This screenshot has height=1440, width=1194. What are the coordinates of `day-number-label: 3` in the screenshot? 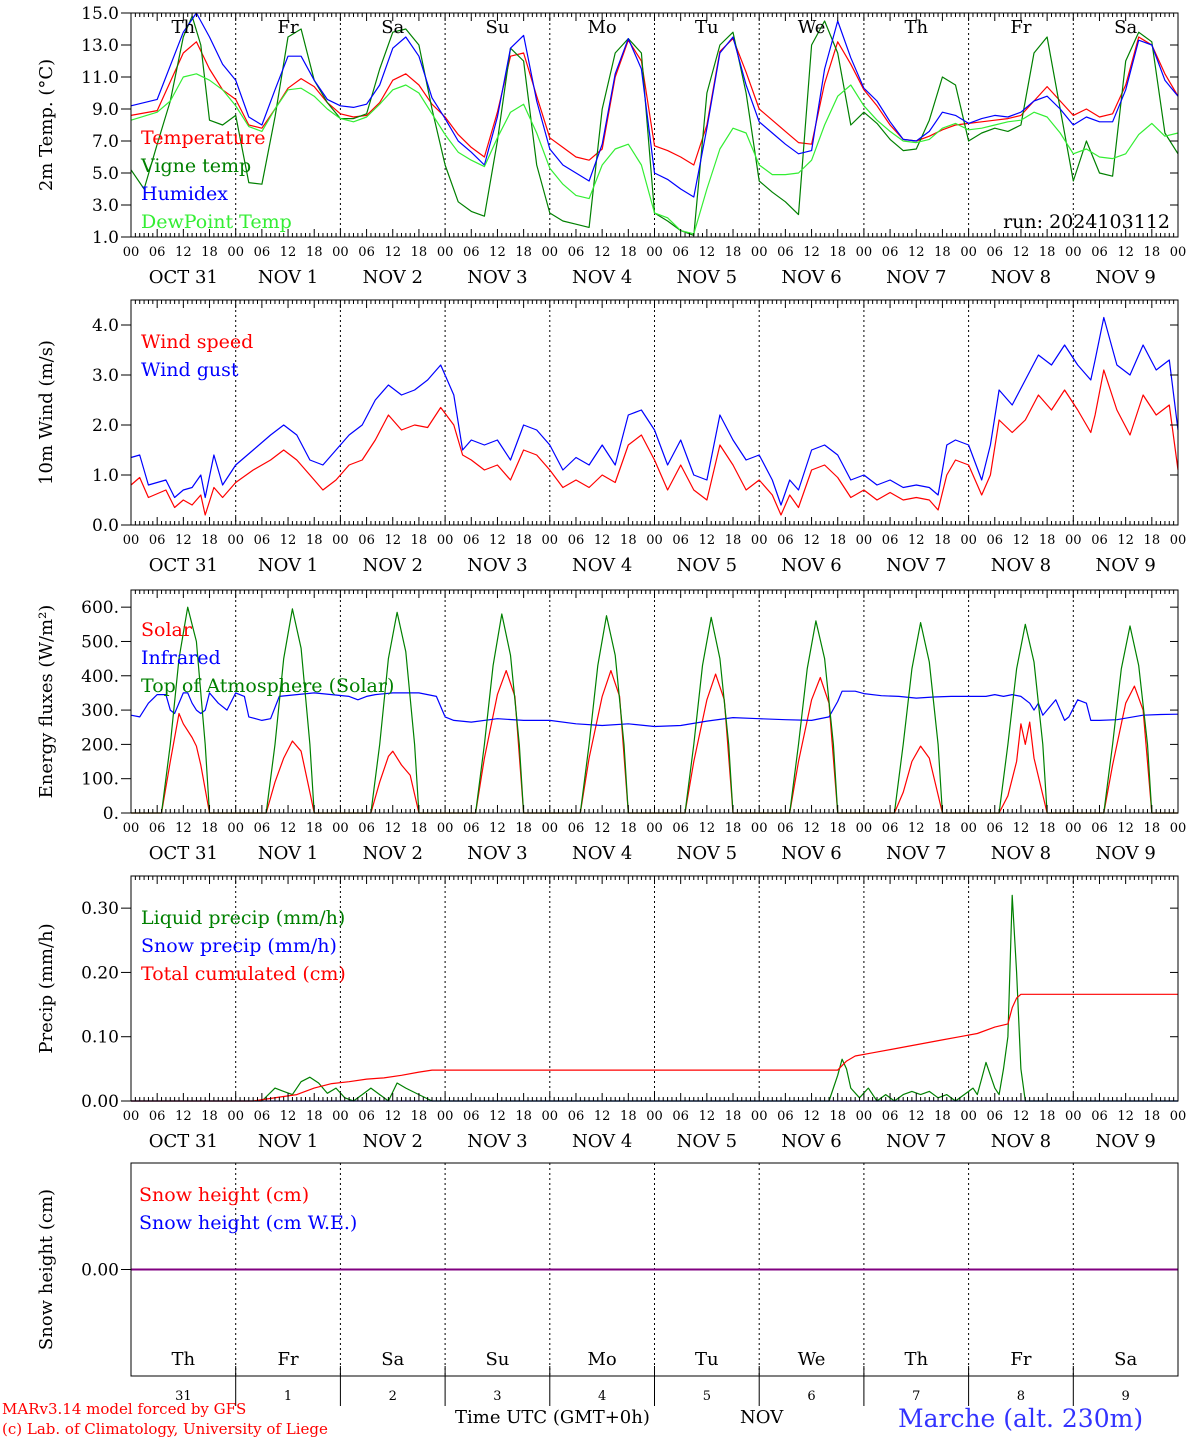 It's located at (497, 1396).